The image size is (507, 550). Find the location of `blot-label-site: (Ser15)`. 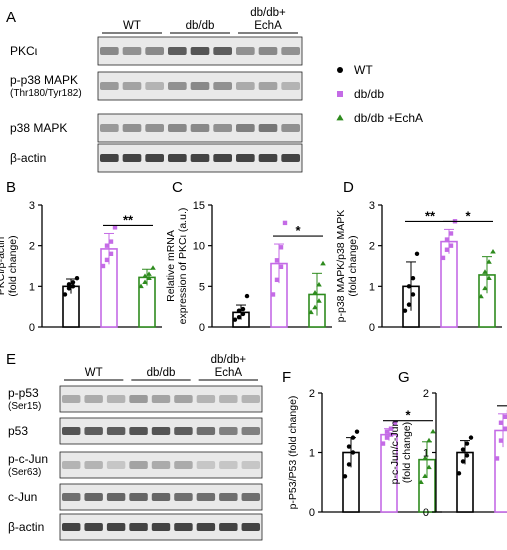

blot-label-site: (Ser15) is located at coordinates (24, 406).